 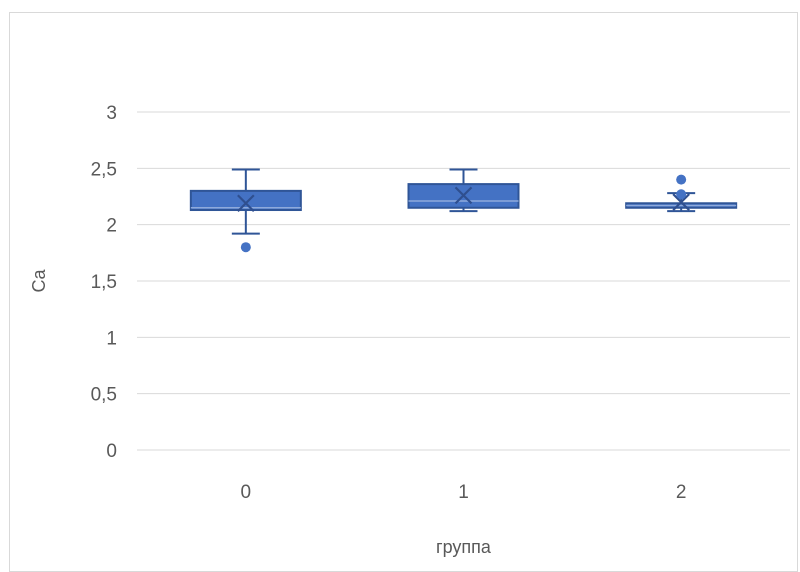 What do you see at coordinates (111, 113) in the screenshot?
I see `y-tick-label: 3` at bounding box center [111, 113].